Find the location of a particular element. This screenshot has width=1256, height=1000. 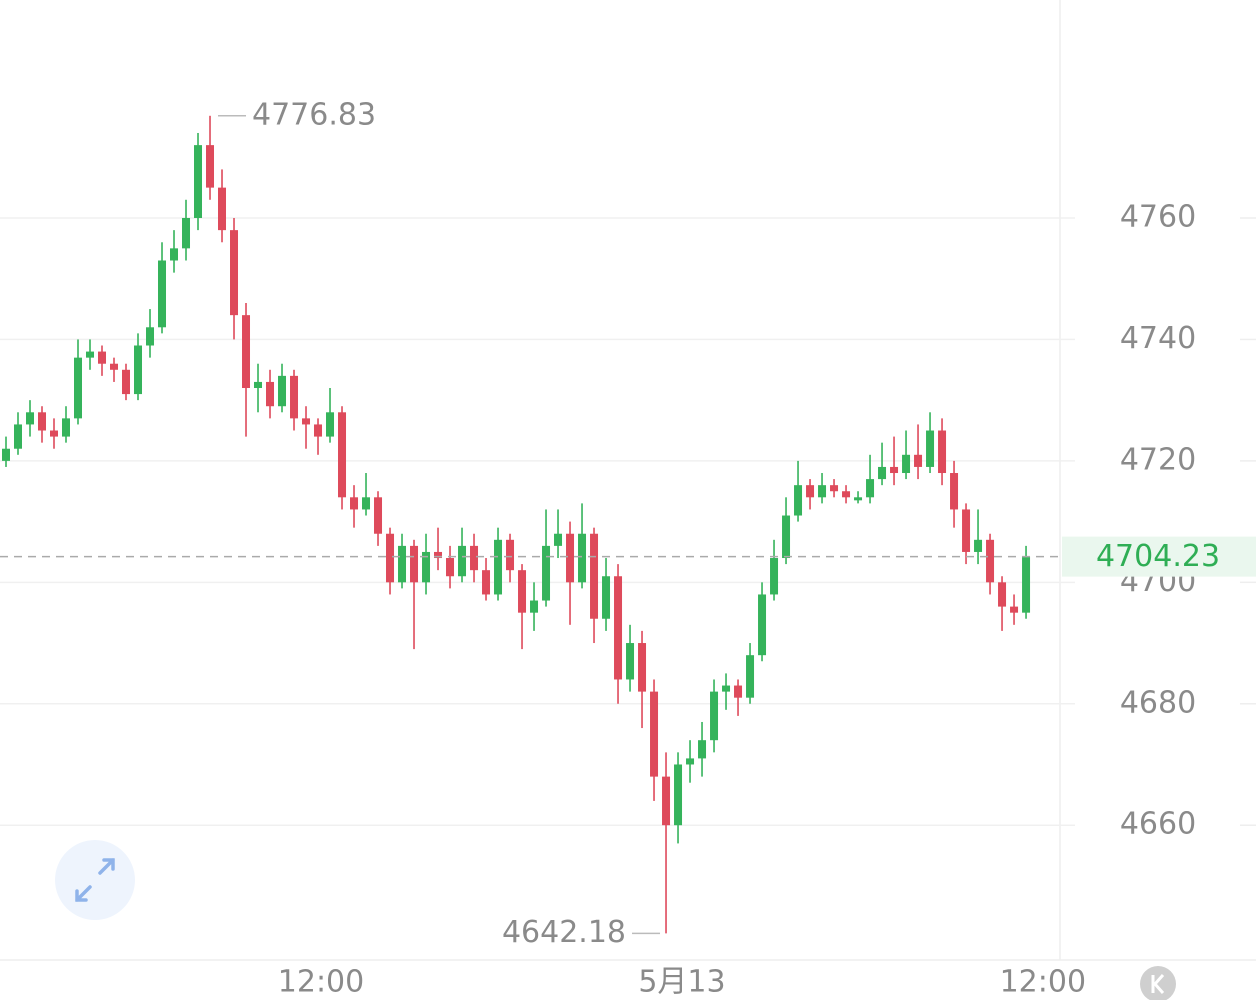

expand-icon is located at coordinates (95, 880).